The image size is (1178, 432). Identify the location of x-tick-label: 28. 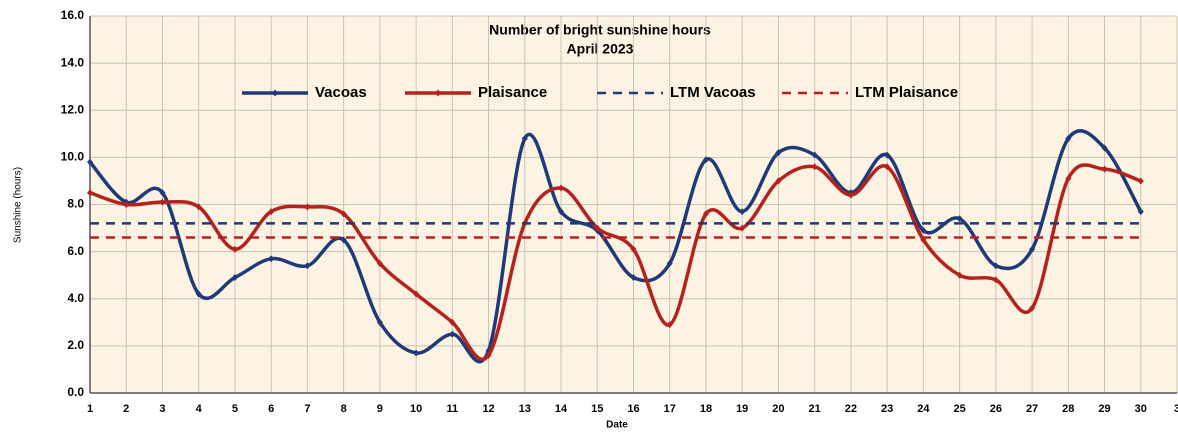
(1068, 409).